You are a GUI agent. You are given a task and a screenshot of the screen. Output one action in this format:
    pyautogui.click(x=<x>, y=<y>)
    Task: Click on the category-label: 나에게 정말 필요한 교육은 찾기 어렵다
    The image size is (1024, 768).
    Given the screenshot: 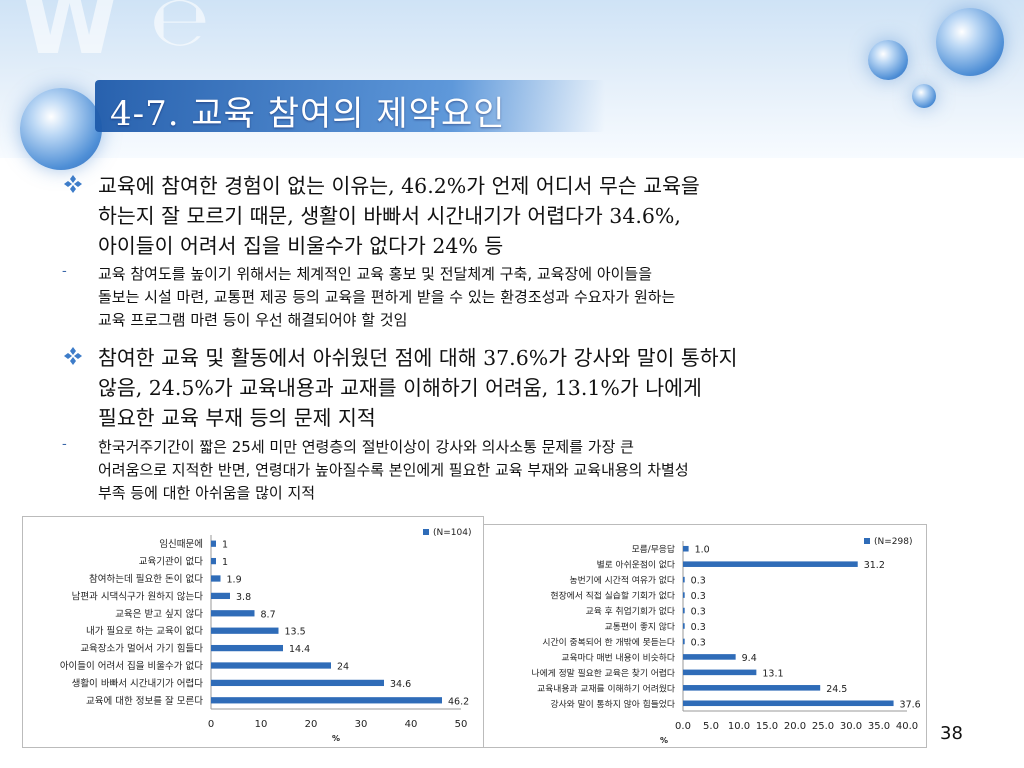 What is the action you would take?
    pyautogui.click(x=603, y=673)
    